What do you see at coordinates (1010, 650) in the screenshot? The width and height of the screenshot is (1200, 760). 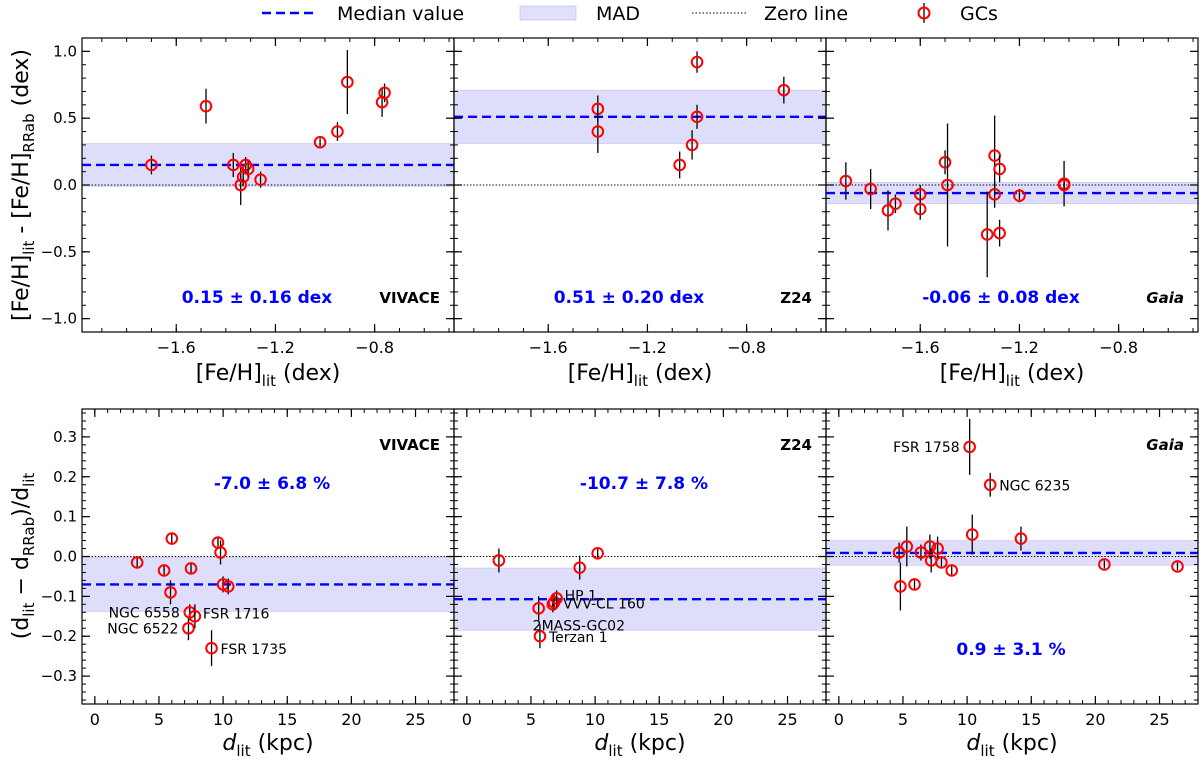 I see `stat-text: 0.9 ± 3.1 %` at bounding box center [1010, 650].